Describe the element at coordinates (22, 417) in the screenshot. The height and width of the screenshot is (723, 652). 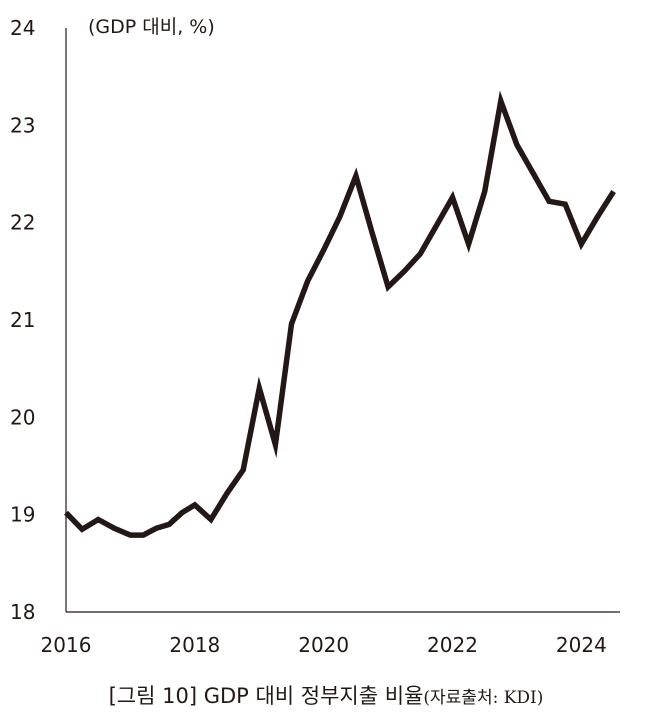
I see `y-tick-label: 20` at that location.